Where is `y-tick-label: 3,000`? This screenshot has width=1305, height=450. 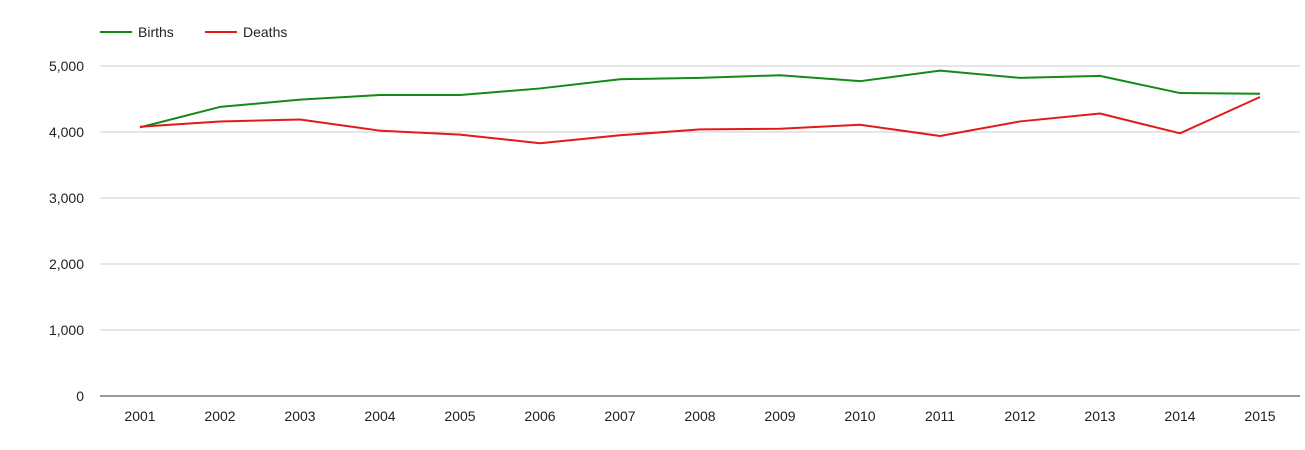 y-tick-label: 3,000 is located at coordinates (66, 198).